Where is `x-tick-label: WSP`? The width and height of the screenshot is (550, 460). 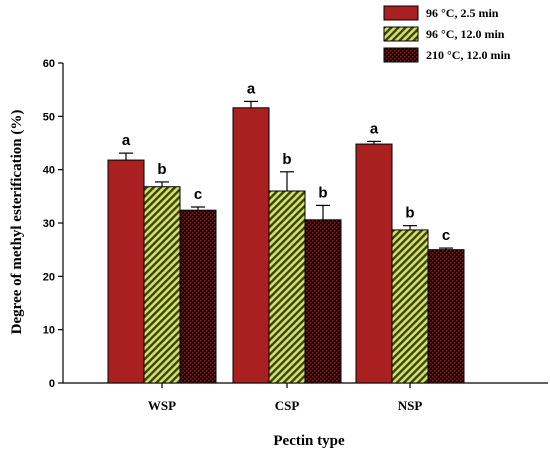 x-tick-label: WSP is located at coordinates (162, 405).